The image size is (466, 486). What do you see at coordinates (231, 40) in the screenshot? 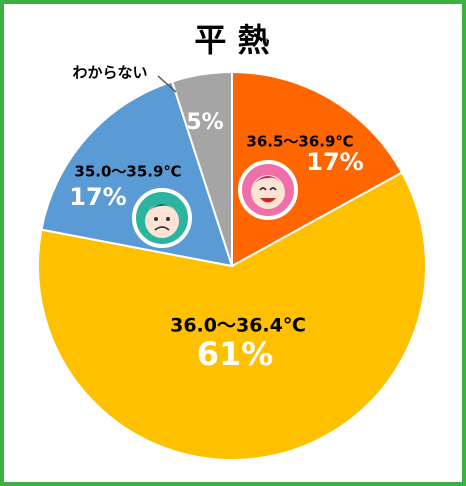
I see `chart-title: 平 熱` at bounding box center [231, 40].